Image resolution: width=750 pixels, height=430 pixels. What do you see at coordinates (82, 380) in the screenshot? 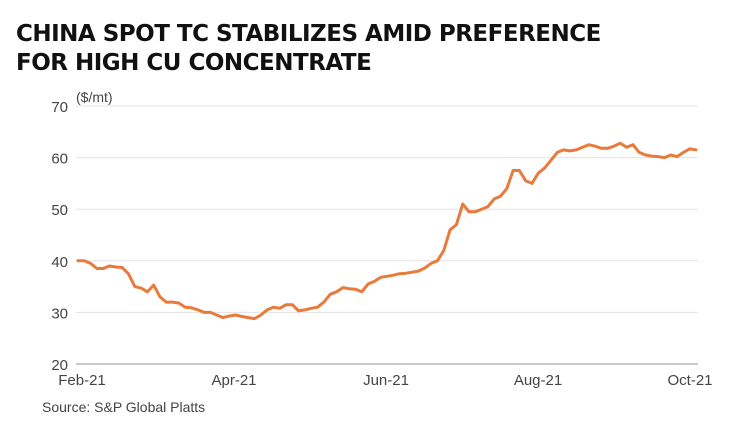
I see `x-tick-label: Feb-21` at bounding box center [82, 380].